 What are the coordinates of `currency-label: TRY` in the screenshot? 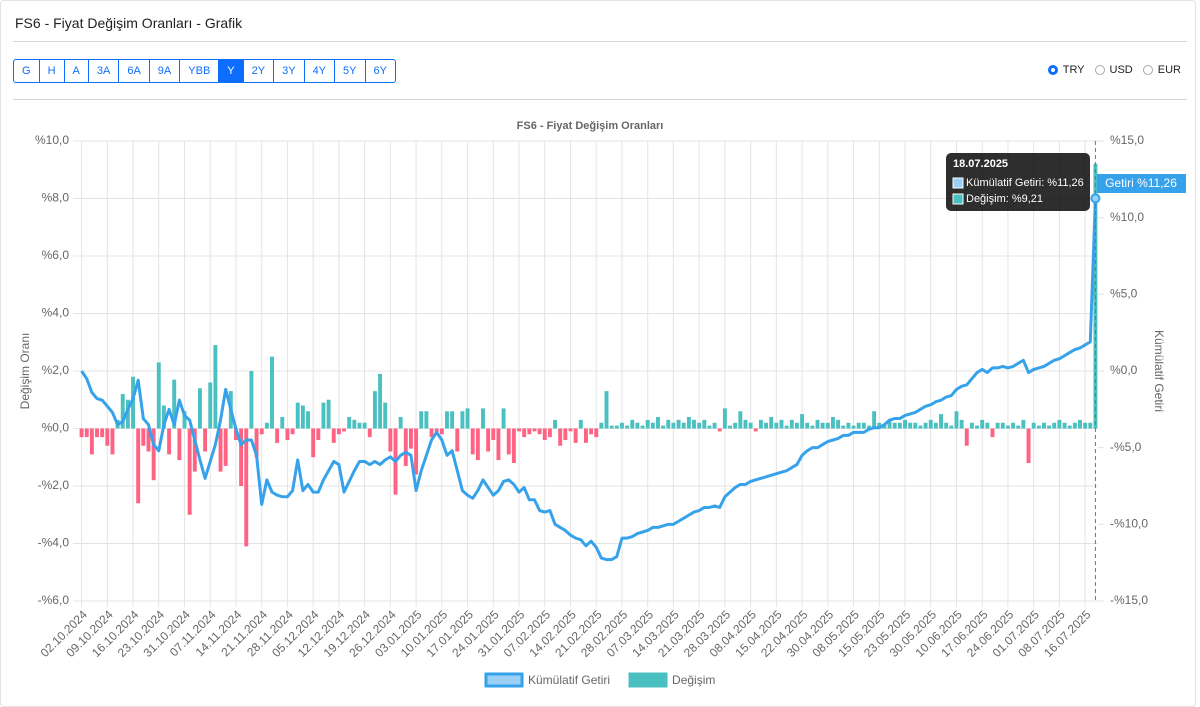 It's located at (1073, 70).